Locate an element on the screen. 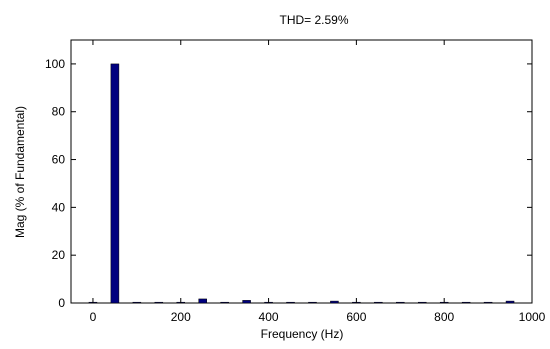 Image resolution: width=550 pixels, height=349 pixels. y-tick-label: 60 is located at coordinates (59, 160).